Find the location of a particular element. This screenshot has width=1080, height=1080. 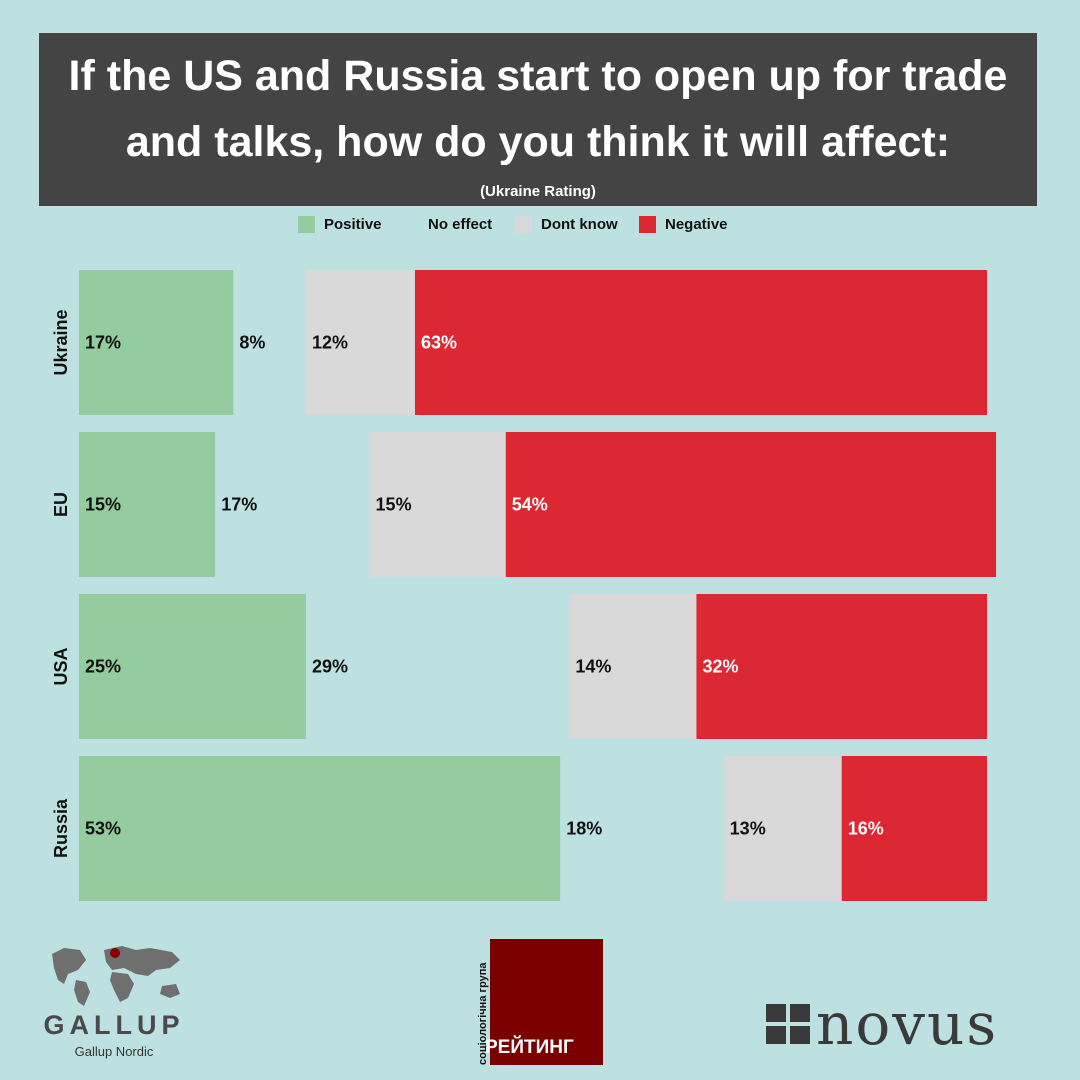

novus-wordmark: novus is located at coordinates (907, 1024).